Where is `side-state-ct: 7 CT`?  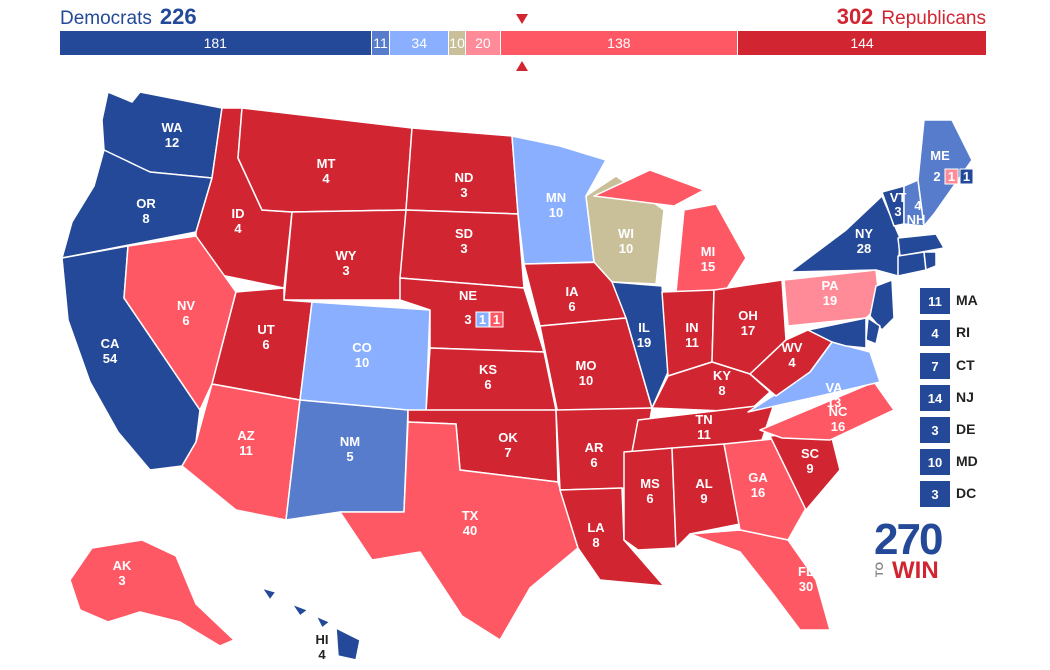
side-state-ct: 7 CT is located at coordinates (965, 366).